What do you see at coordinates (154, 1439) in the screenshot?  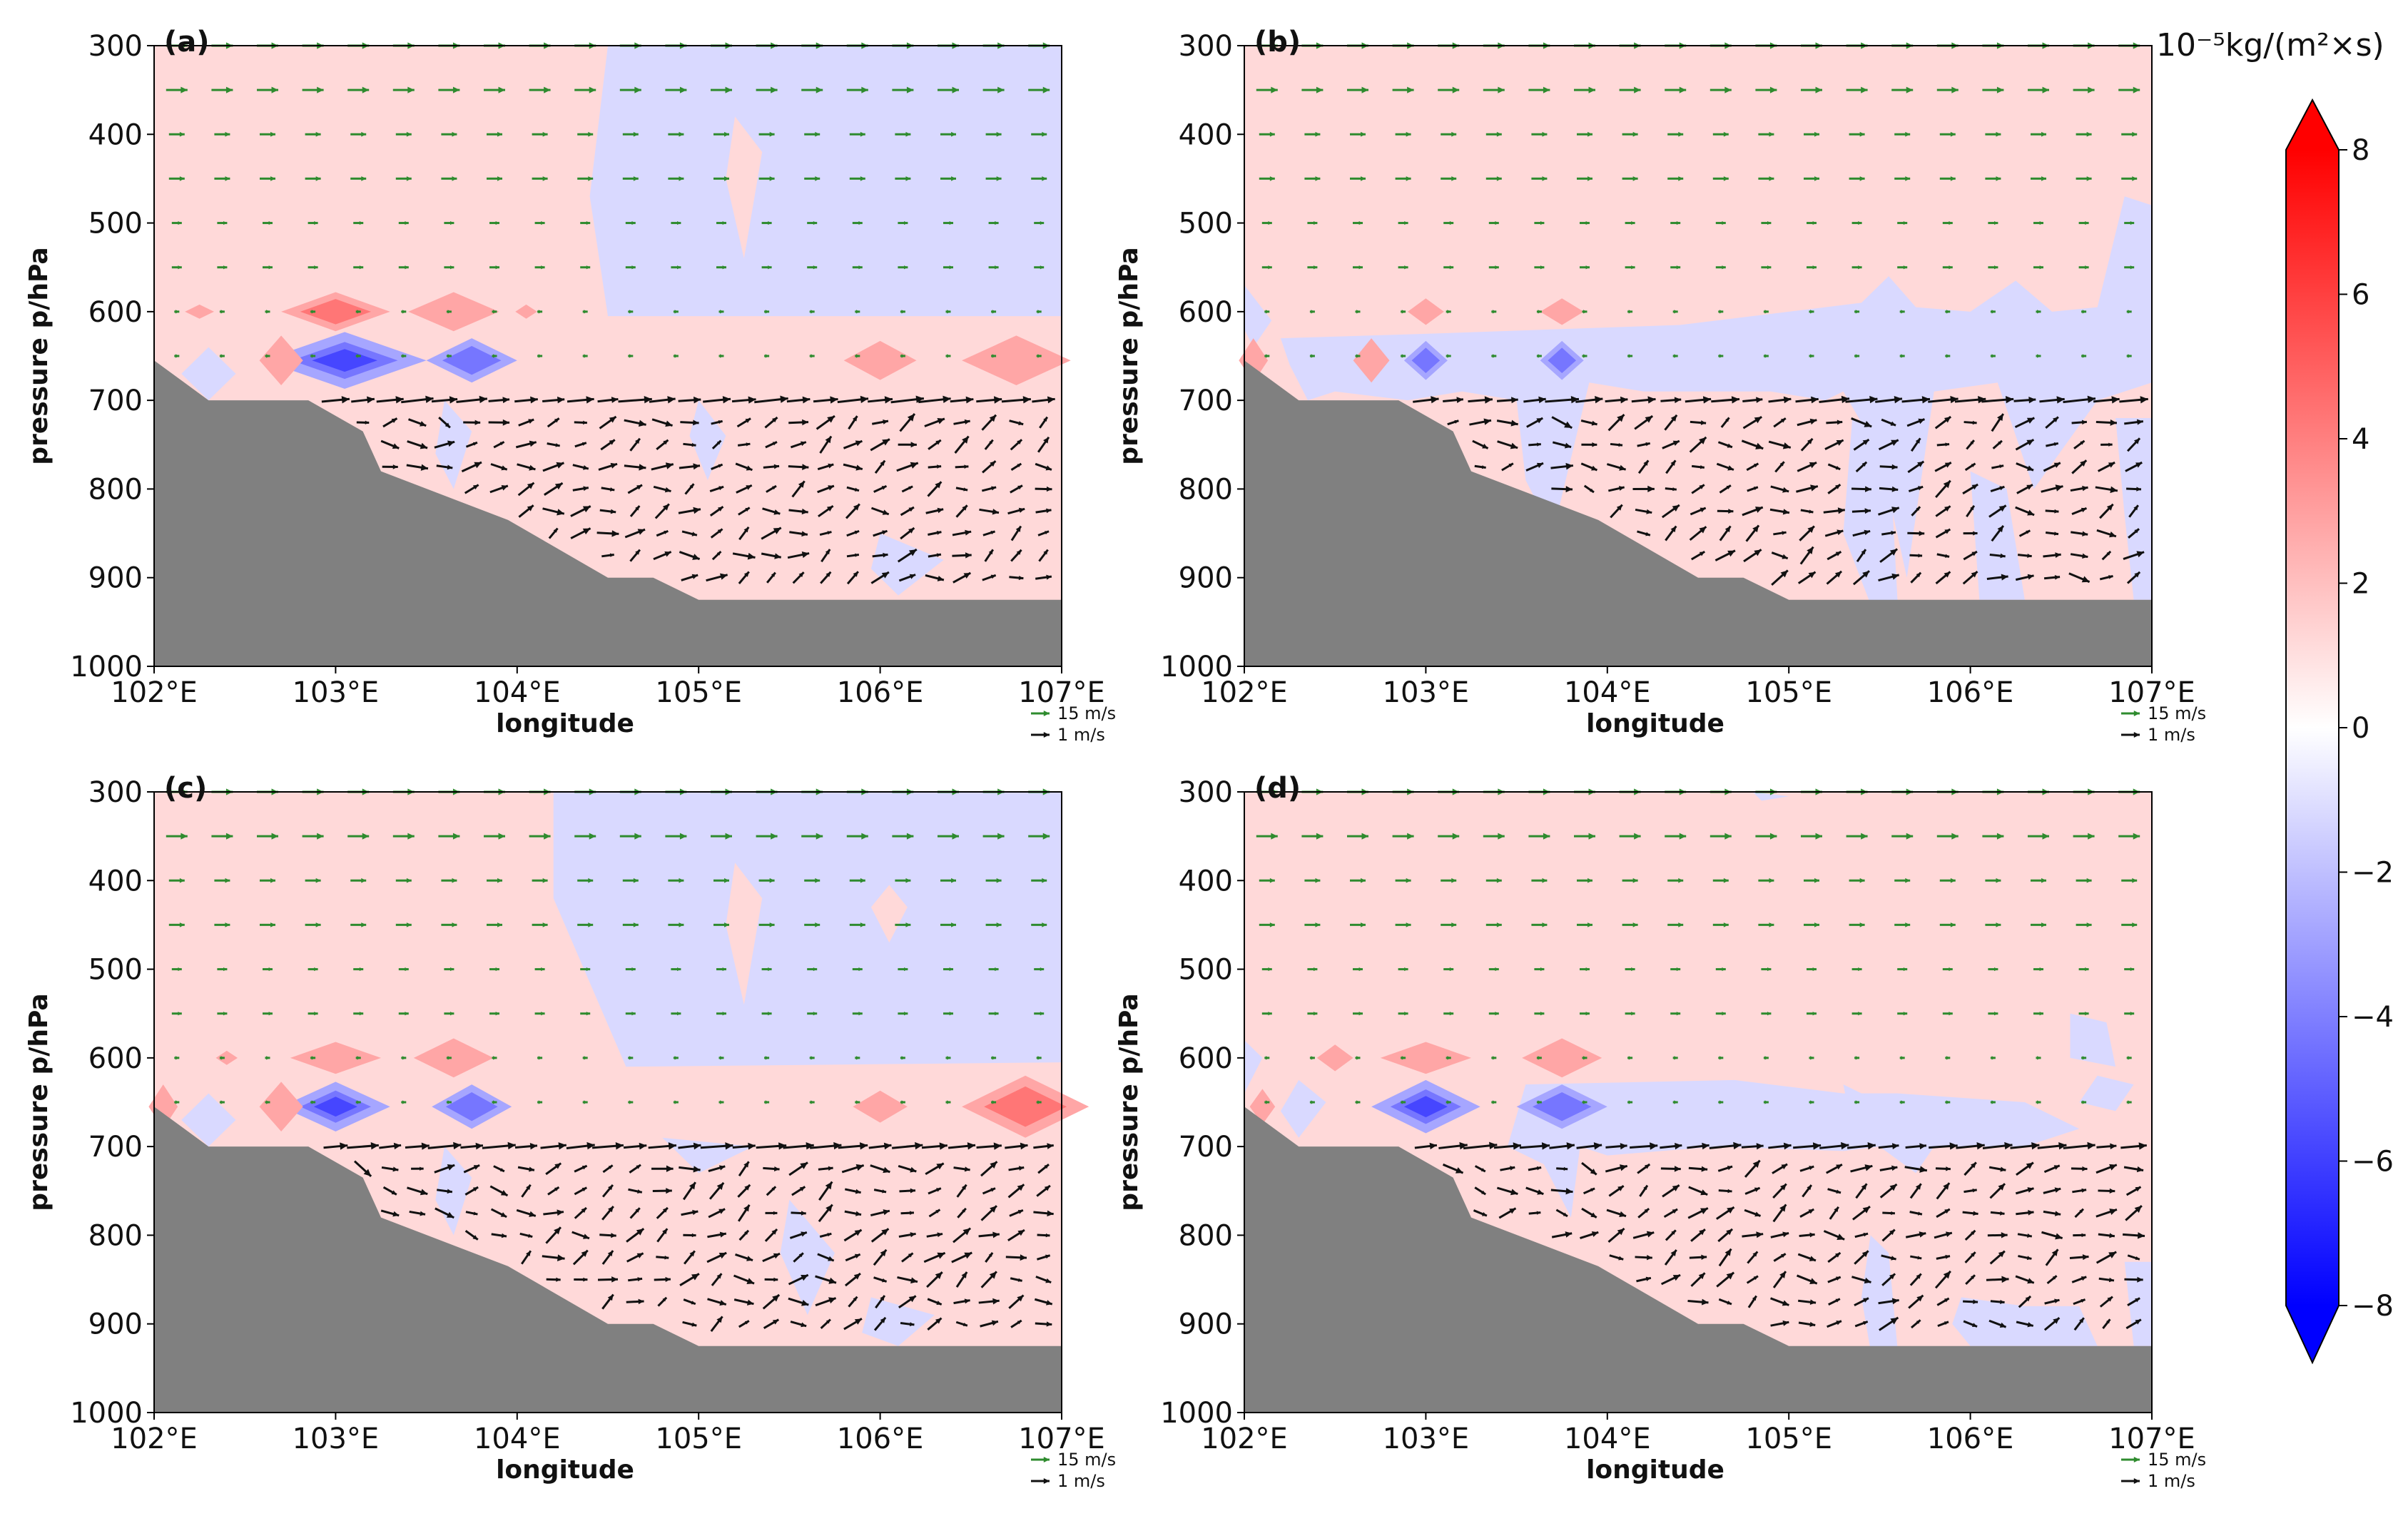 I see `x-tick-label: 102°E` at bounding box center [154, 1439].